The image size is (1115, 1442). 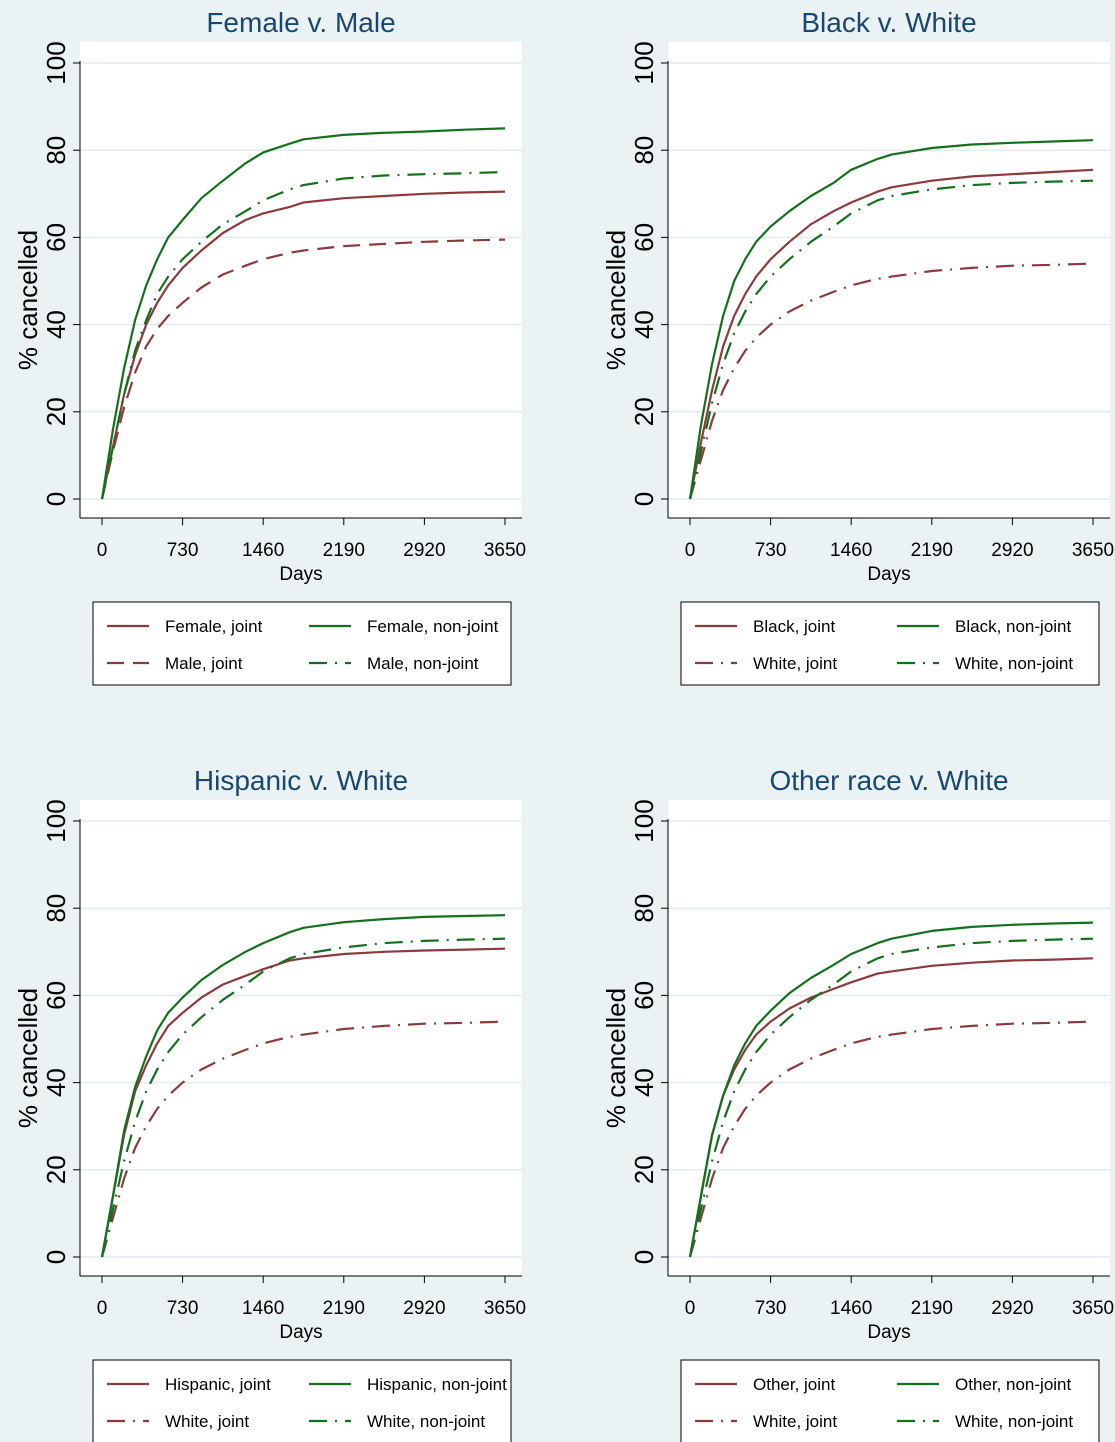 I want to click on legend-label: Other, joint, so click(x=794, y=1384).